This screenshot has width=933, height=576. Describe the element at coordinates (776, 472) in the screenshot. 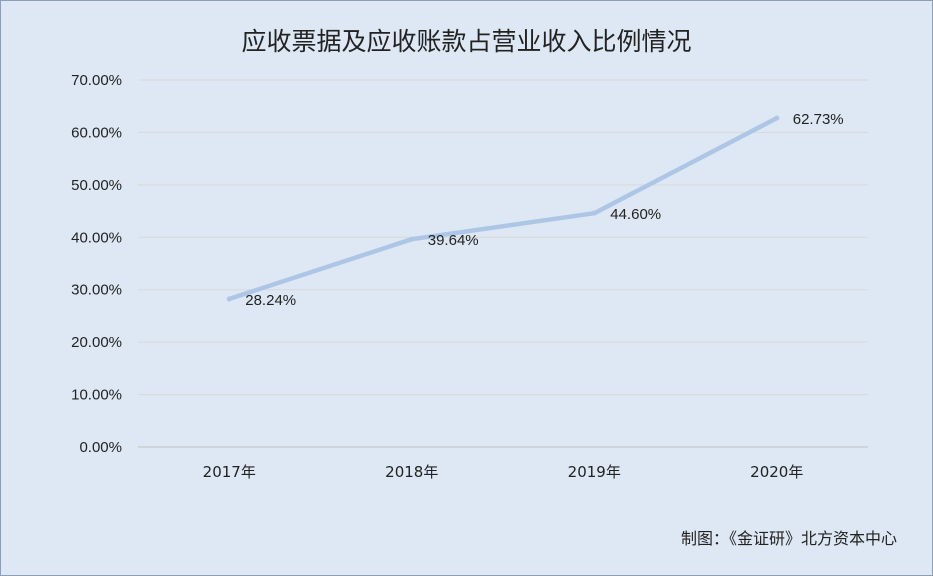

I see `x-tick-label: 2020年` at that location.